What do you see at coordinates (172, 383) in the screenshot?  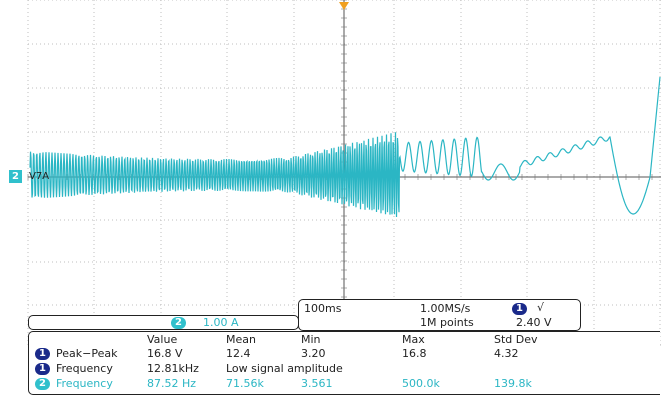 I see `row3-value: 87.52 Hz` at bounding box center [172, 383].